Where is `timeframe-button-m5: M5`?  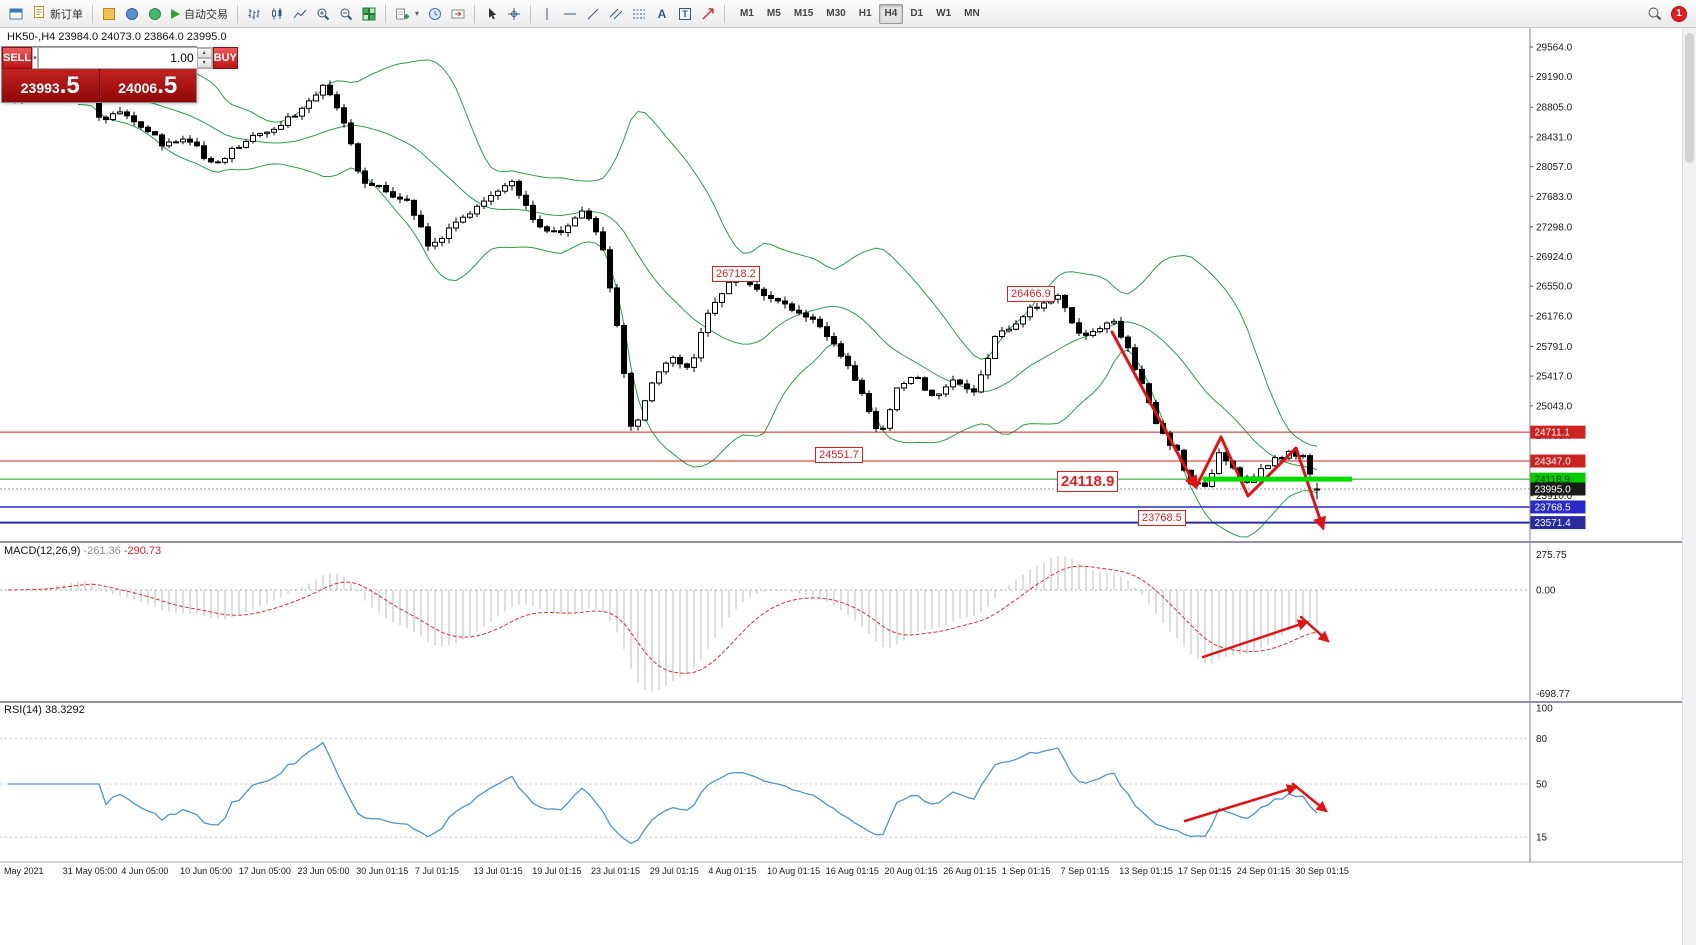
timeframe-button-m5: M5 is located at coordinates (774, 14).